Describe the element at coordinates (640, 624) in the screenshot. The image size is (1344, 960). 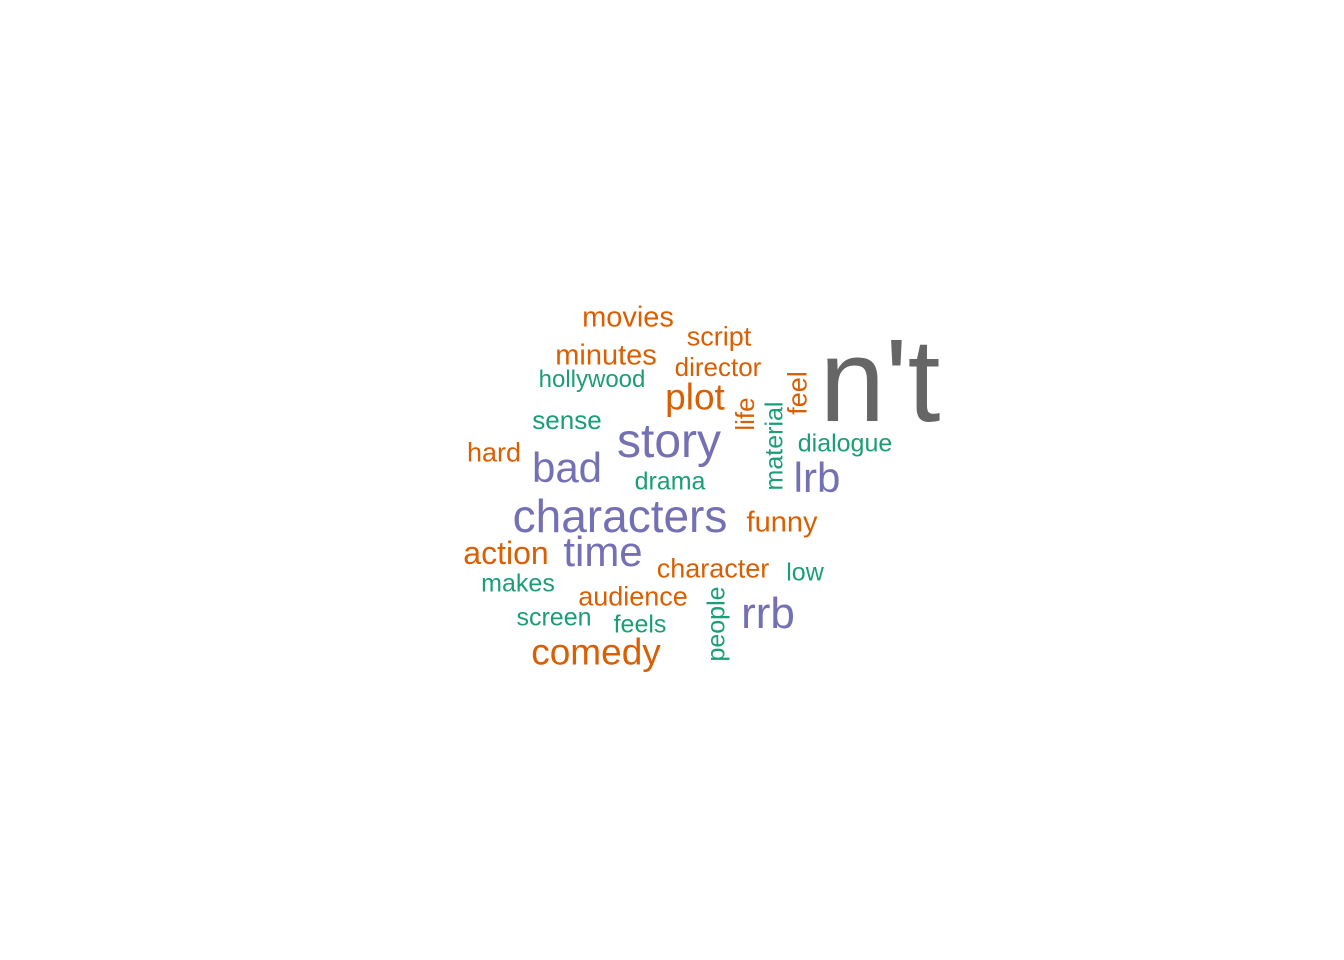
I see `word-feels: feels` at that location.